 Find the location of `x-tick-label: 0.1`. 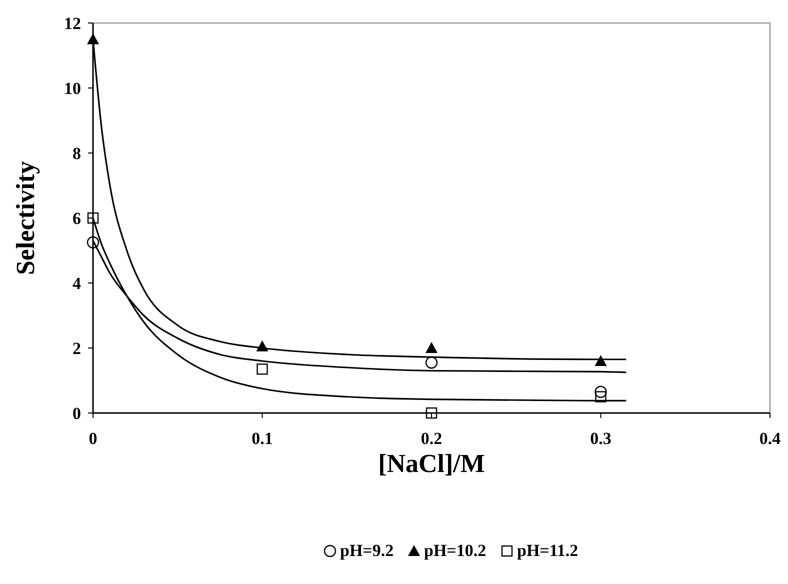

x-tick-label: 0.1 is located at coordinates (262, 438).